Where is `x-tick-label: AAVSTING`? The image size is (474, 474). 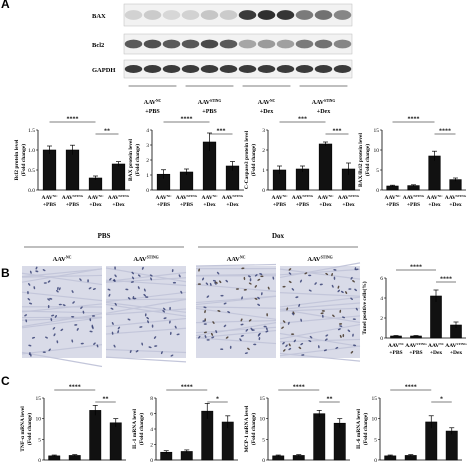
x-tick-label: AAVSTING is located at coordinates (303, 197).